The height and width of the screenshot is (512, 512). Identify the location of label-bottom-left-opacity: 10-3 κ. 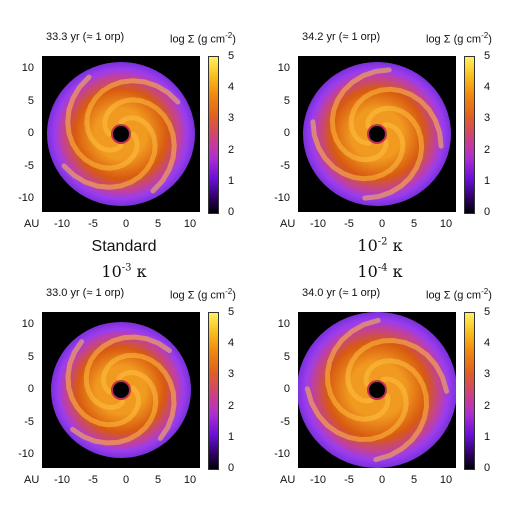
(124, 271).